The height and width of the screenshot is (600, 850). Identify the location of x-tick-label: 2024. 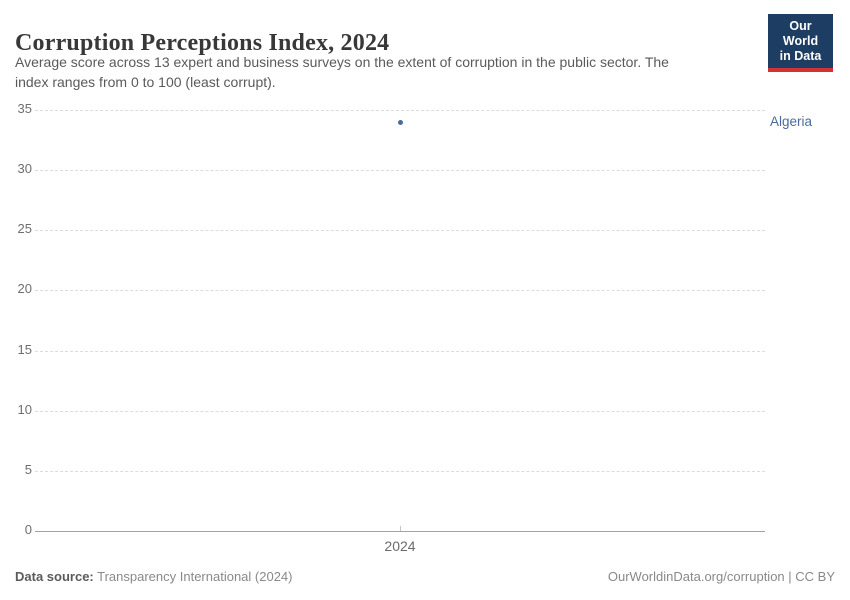
(400, 546).